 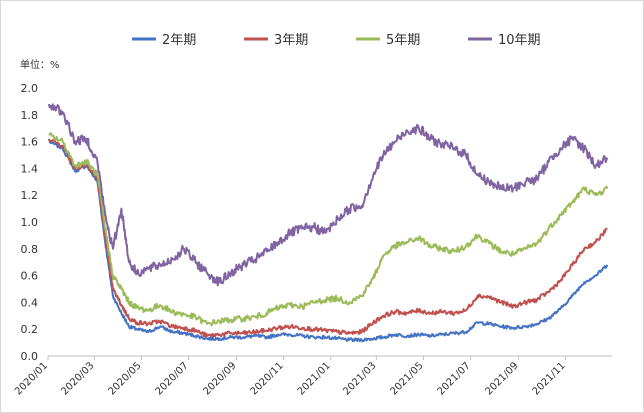 What do you see at coordinates (179, 40) in the screenshot?
I see `legend-label: 2年期` at bounding box center [179, 40].